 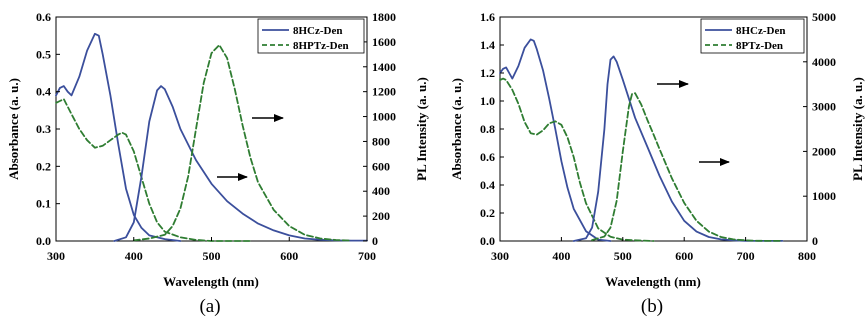 What do you see at coordinates (684, 256) in the screenshot?
I see `x-tick-label-b-3: 600` at bounding box center [684, 256].